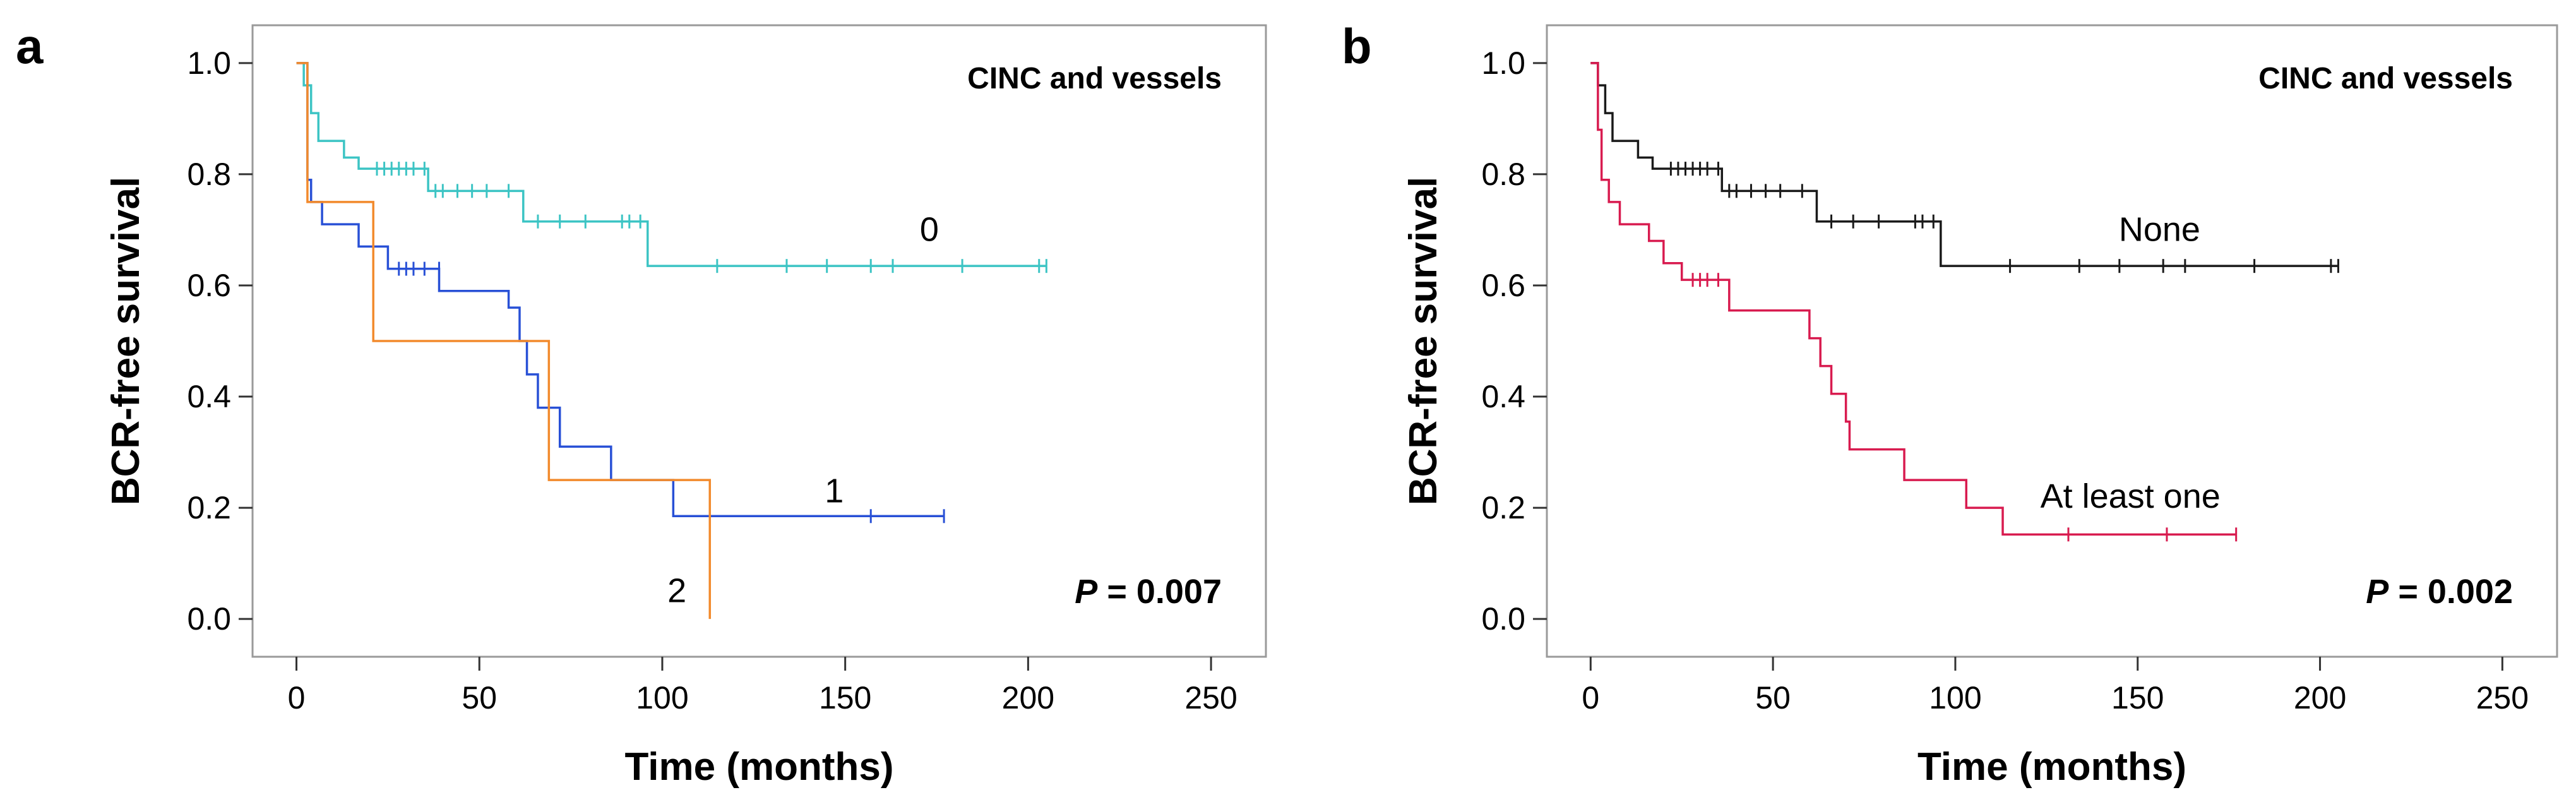  I want to click on panel-letter: a, so click(30, 46).